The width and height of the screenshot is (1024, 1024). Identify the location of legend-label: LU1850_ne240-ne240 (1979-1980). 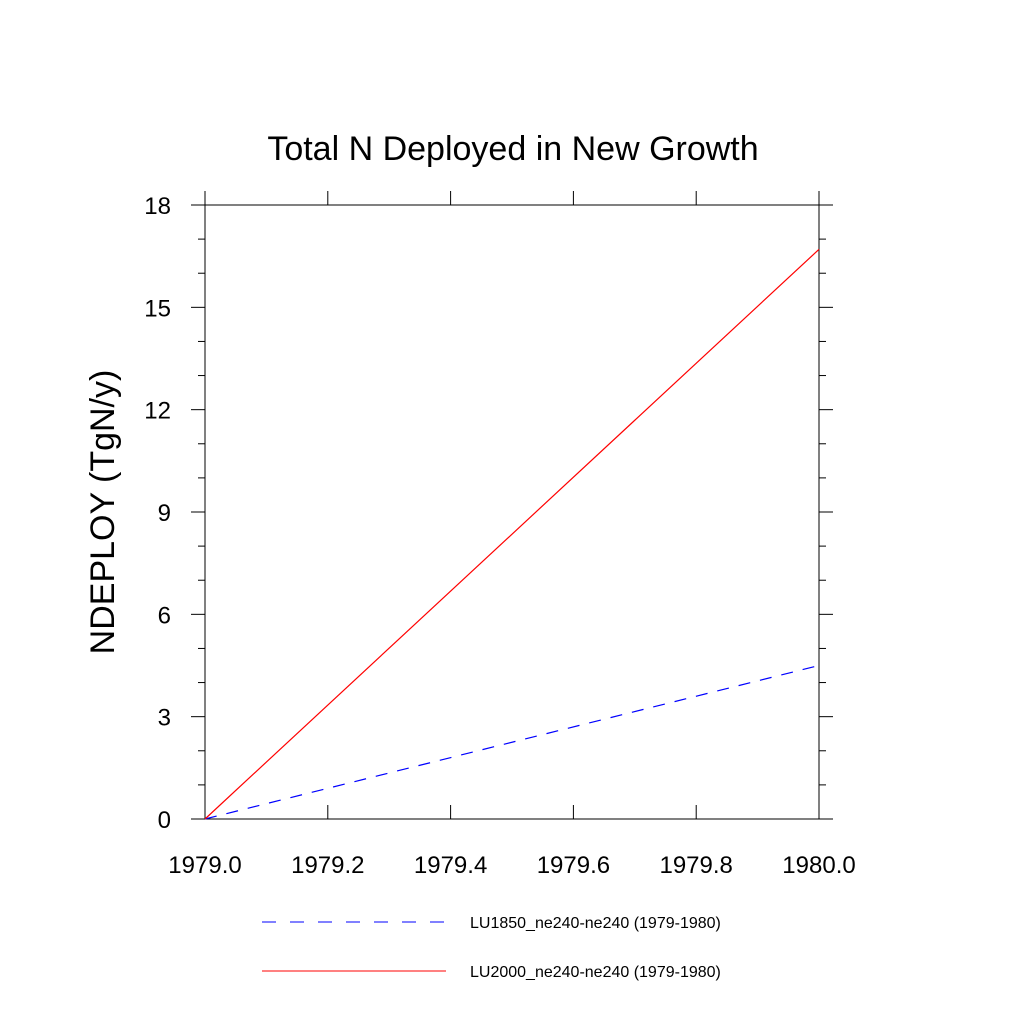
(595, 923).